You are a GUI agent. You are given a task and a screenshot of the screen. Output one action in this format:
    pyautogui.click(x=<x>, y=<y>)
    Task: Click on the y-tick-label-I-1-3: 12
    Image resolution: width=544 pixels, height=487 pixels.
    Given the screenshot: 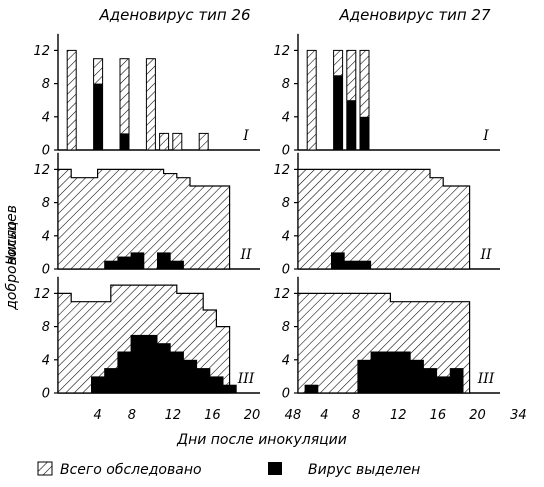 What is the action you would take?
    pyautogui.click(x=281, y=51)
    